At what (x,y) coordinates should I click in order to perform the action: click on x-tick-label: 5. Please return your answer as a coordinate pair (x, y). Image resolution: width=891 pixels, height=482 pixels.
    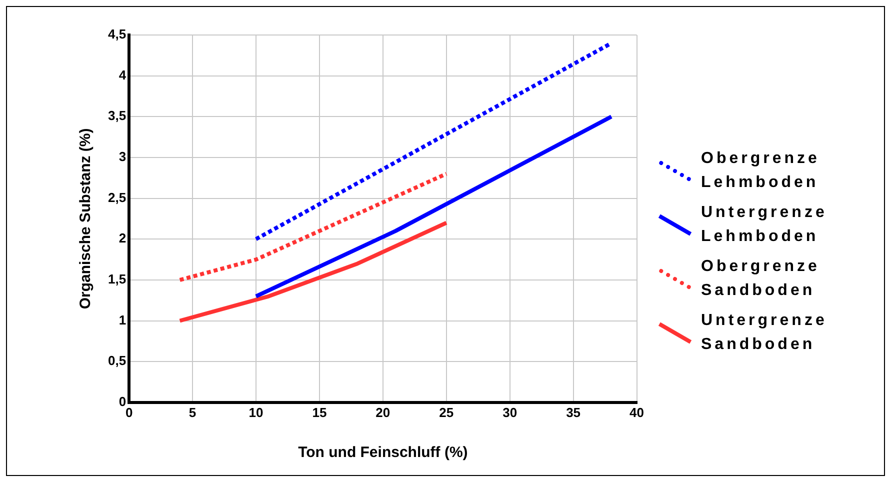
    Looking at the image, I should click on (192, 412).